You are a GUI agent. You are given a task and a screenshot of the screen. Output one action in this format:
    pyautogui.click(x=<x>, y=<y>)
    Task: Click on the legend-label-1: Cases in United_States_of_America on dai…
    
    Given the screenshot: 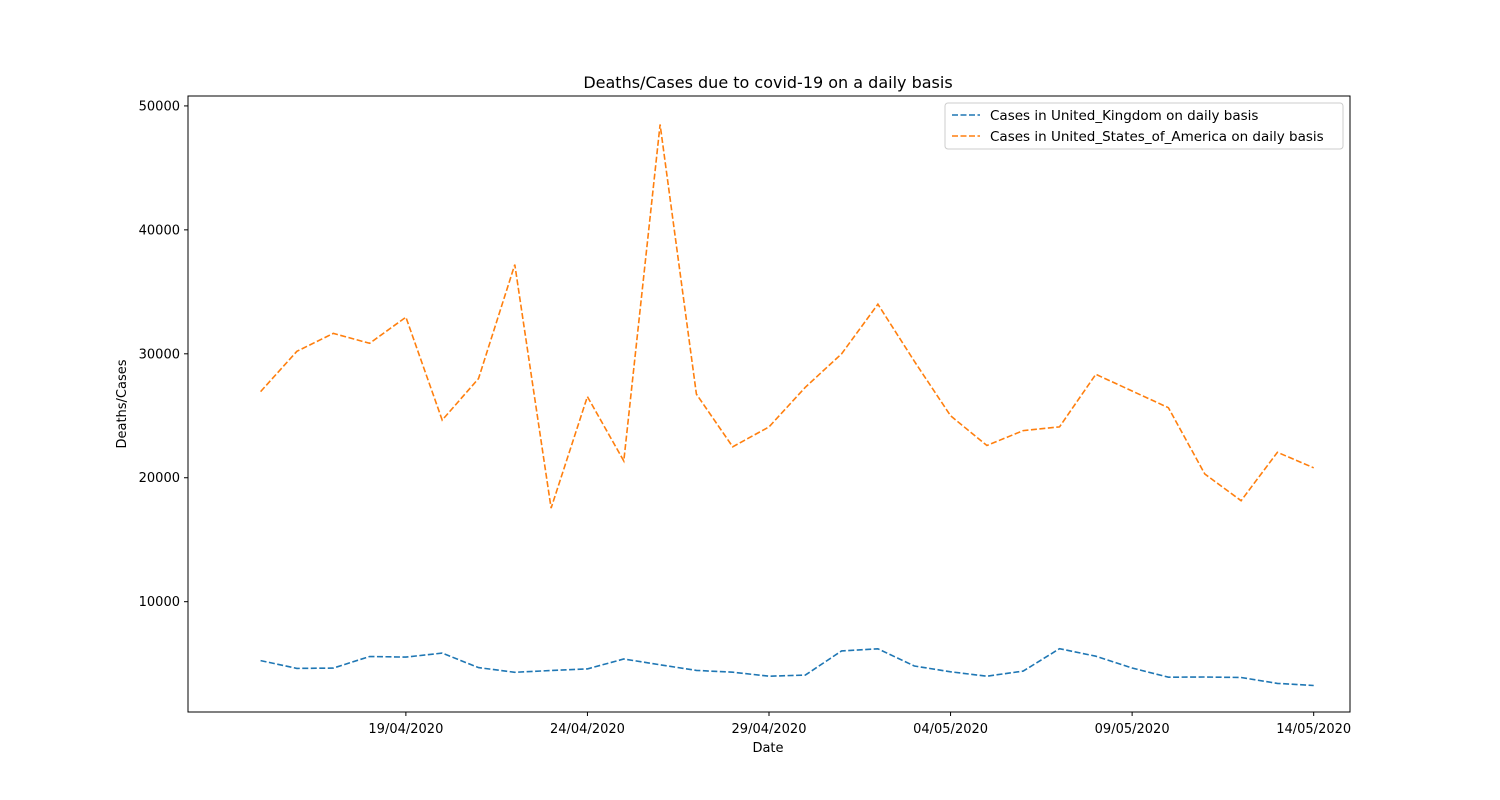 What is the action you would take?
    pyautogui.click(x=1157, y=137)
    